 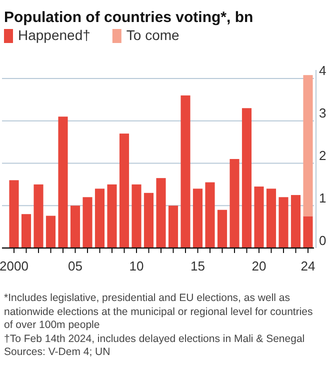 I want to click on y-tick-label: 0, so click(x=322, y=240).